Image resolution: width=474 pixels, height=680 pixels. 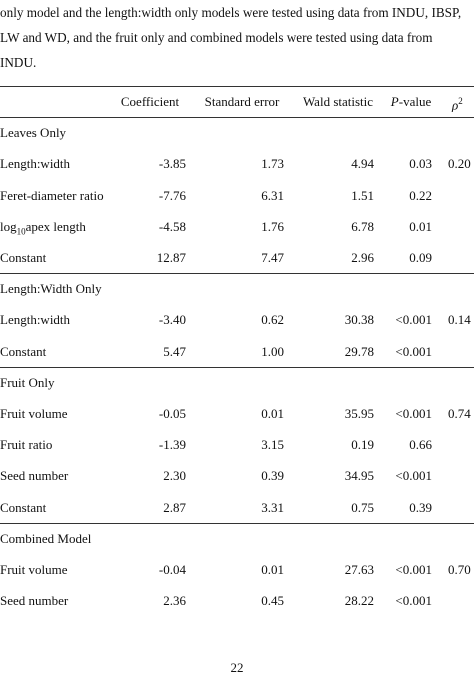 What do you see at coordinates (459, 569) in the screenshot?
I see `rho-squared-cell: 0.70` at bounding box center [459, 569].